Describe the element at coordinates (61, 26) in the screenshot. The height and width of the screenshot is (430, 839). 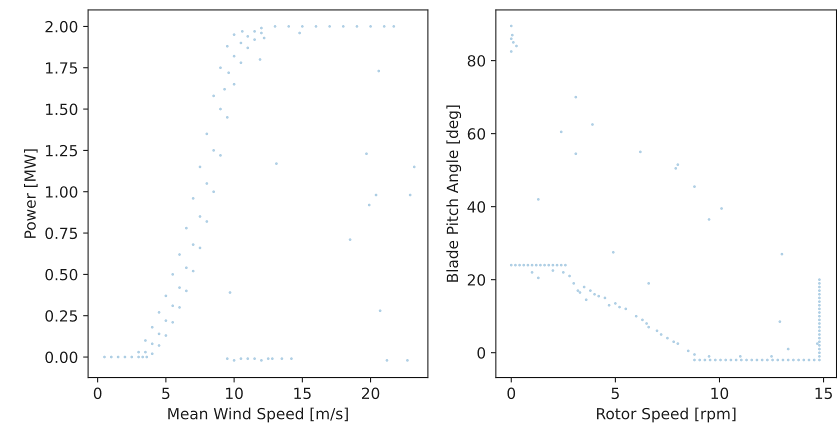
I see `y-tick-label: 2.00` at that location.